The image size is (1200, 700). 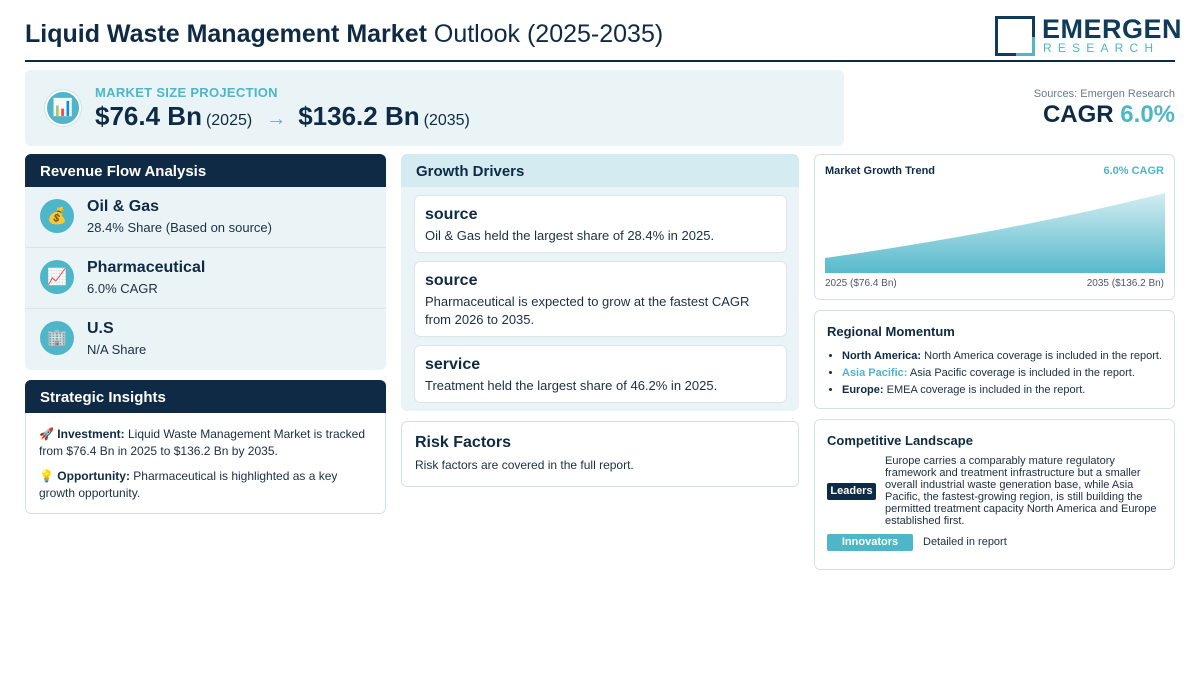 What do you see at coordinates (870, 542) in the screenshot?
I see `innovators-badge: Innovators` at bounding box center [870, 542].